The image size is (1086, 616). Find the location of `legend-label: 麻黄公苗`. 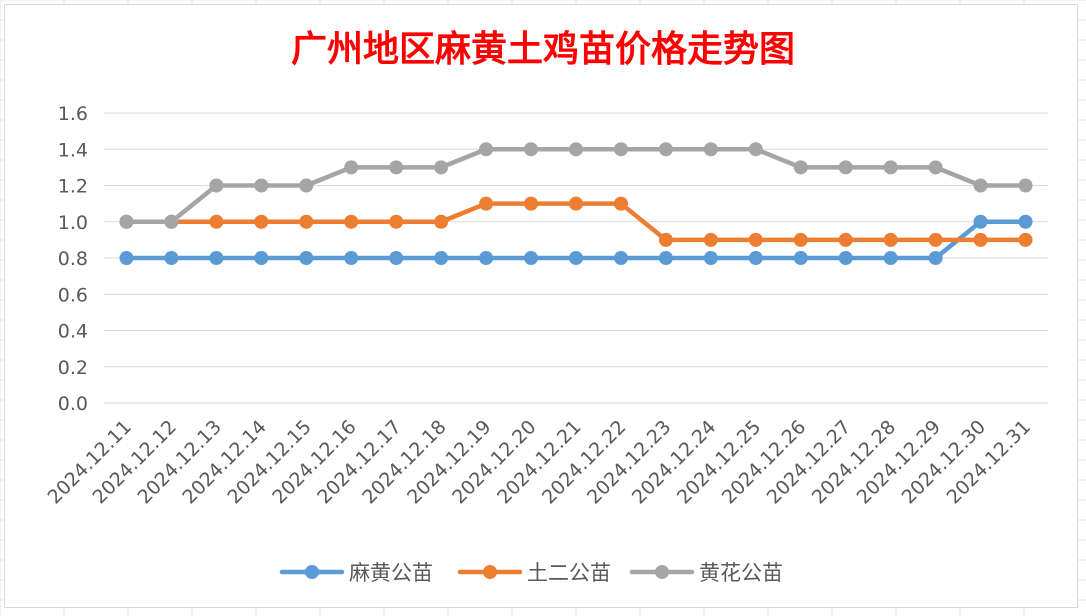

legend-label: 麻黄公苗 is located at coordinates (391, 573).